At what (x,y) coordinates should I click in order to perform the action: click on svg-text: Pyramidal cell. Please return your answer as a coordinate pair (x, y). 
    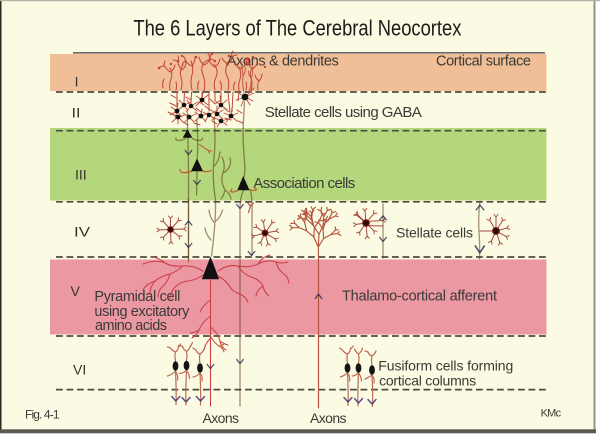
    Looking at the image, I should click on (137, 297).